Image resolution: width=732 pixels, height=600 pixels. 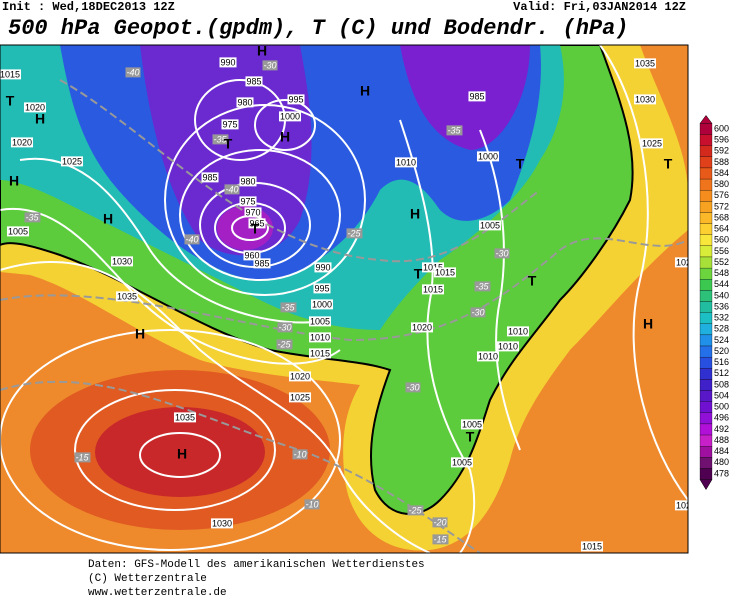 I want to click on colorbar-label: 584, so click(x=721, y=173).